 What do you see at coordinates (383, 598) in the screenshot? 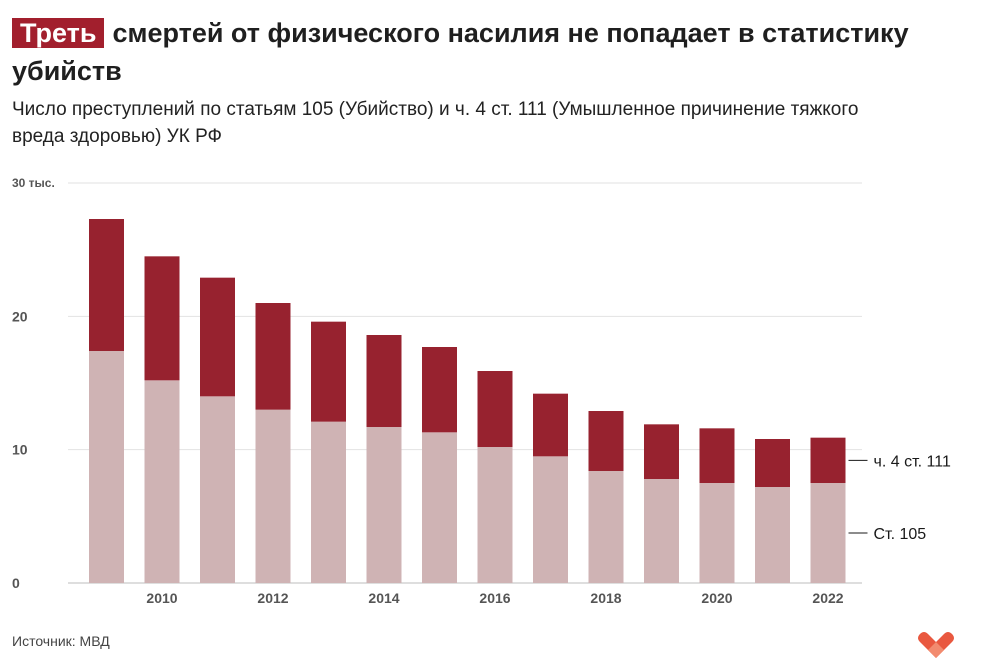
I see `x-tick-label: 2014` at bounding box center [383, 598].